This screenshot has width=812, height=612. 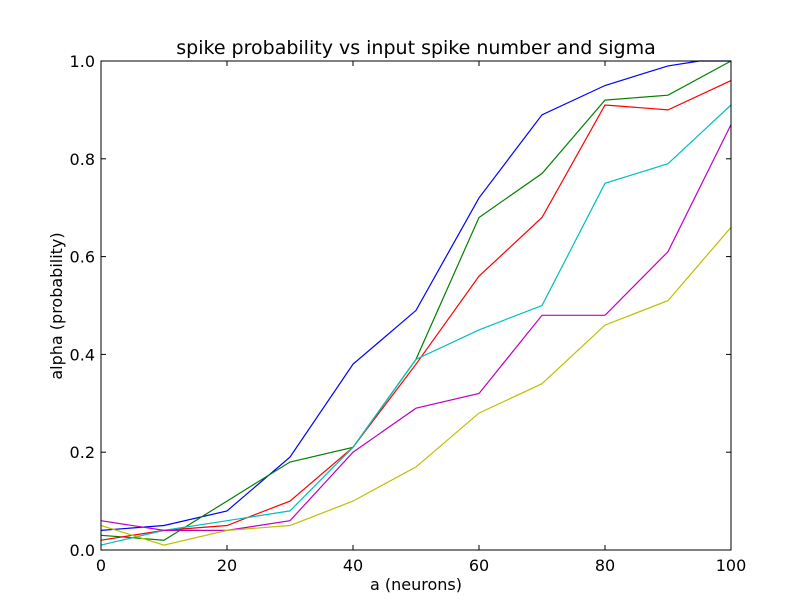 I want to click on y-tick-label: 0.2, so click(x=82, y=452).